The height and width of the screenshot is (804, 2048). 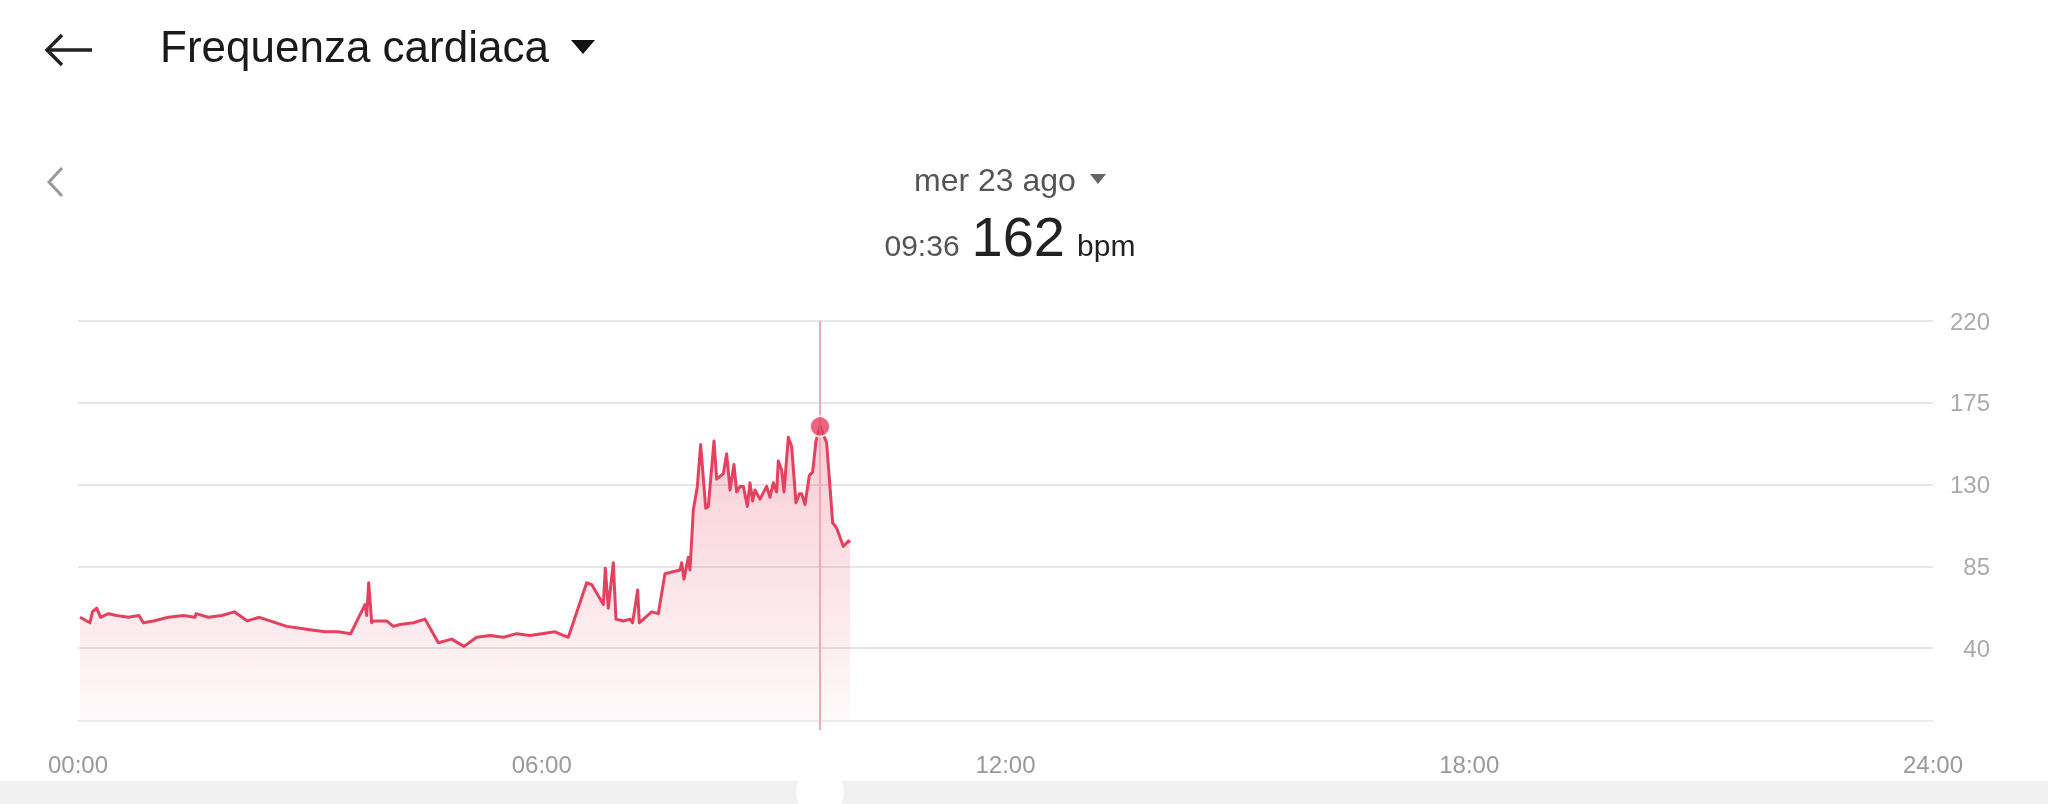 I want to click on y-tick-label: 175, so click(x=1969, y=403).